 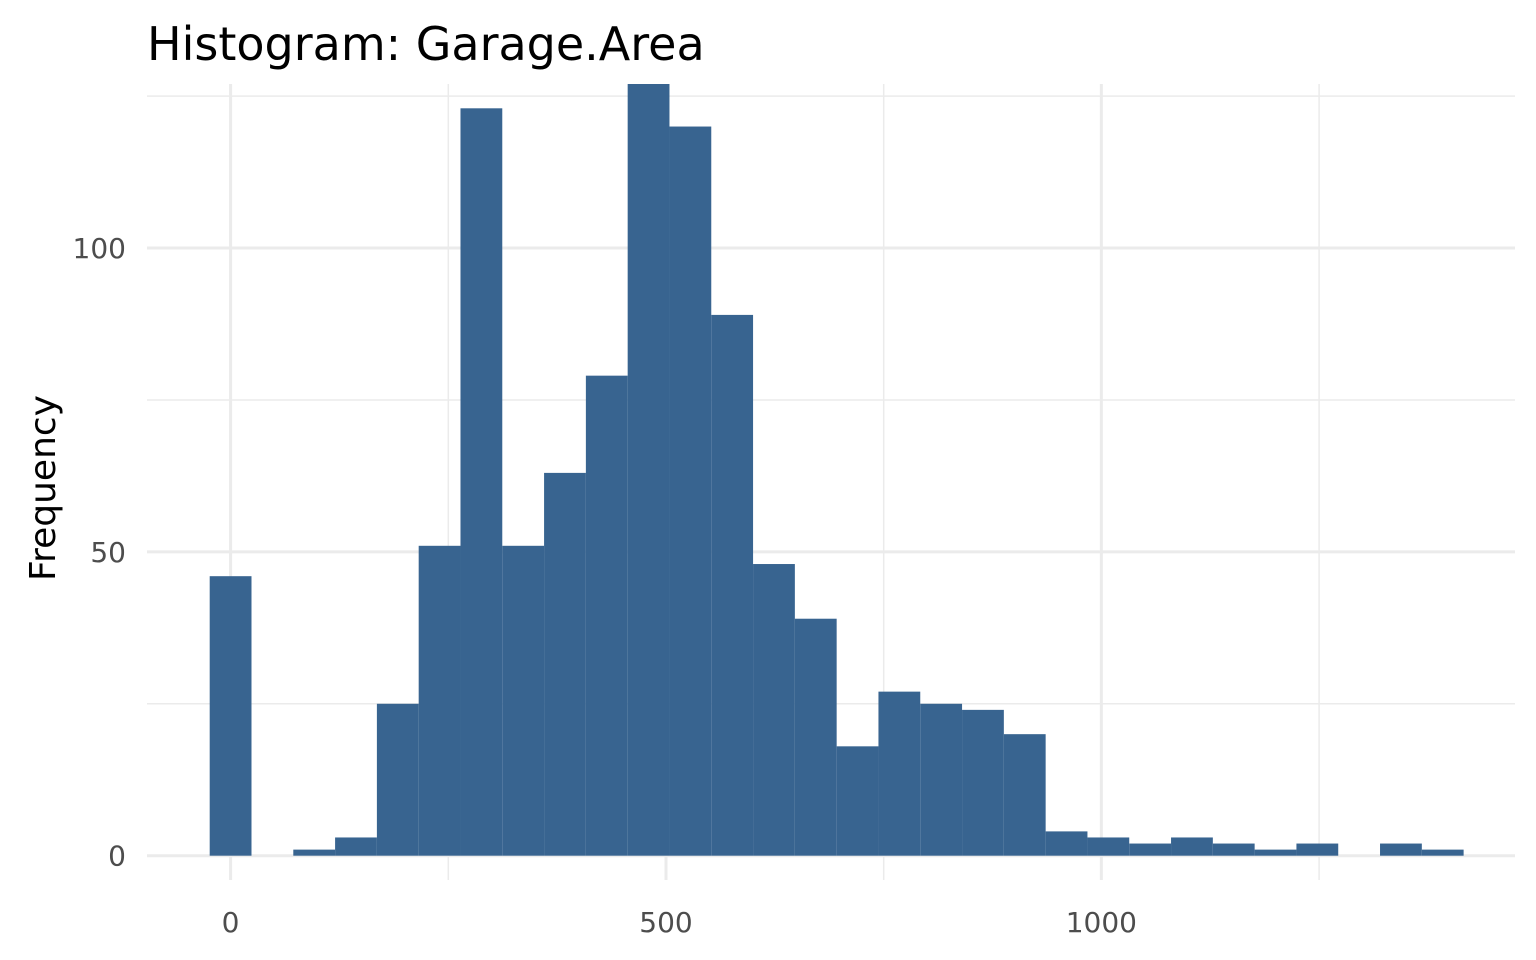 I want to click on chart-title: Histogram: Garage.Area, so click(x=426, y=44).